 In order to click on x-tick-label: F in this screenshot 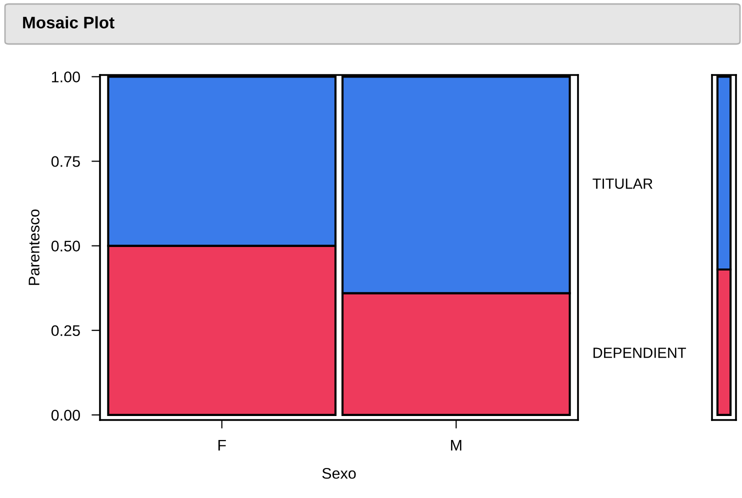, I will do `click(222, 445)`.